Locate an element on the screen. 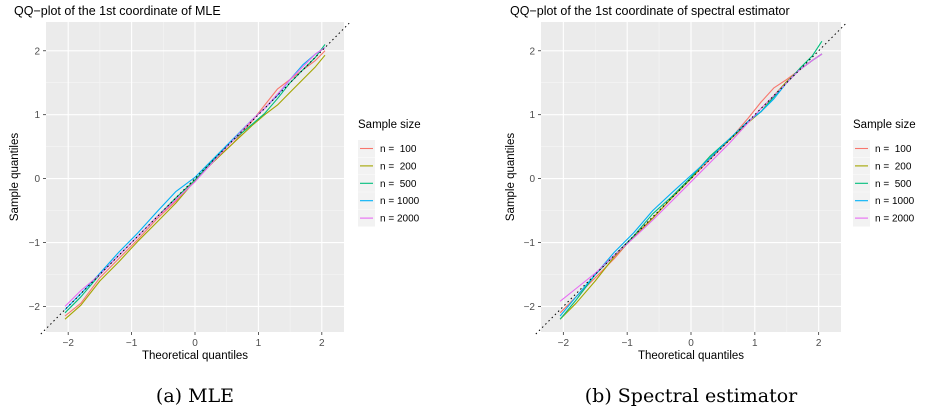 The width and height of the screenshot is (933, 414). plot-title: QQ−plot of the 1st coordinate of MLE is located at coordinates (117, 11).